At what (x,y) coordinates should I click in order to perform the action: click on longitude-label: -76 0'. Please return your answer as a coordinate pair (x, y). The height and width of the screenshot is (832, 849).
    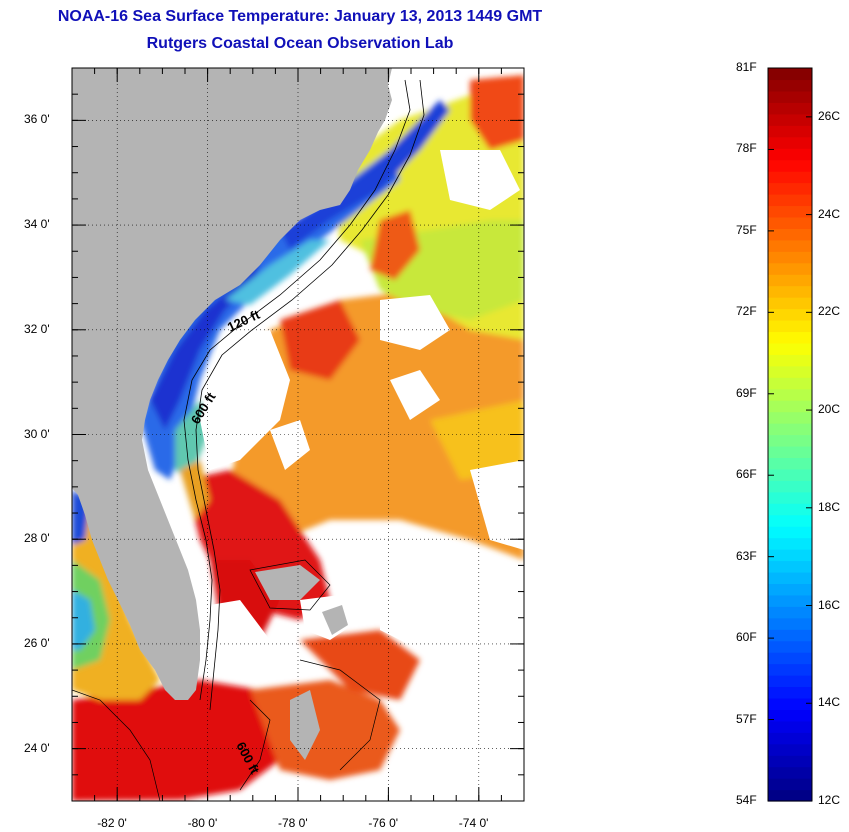
    Looking at the image, I should click on (383, 823).